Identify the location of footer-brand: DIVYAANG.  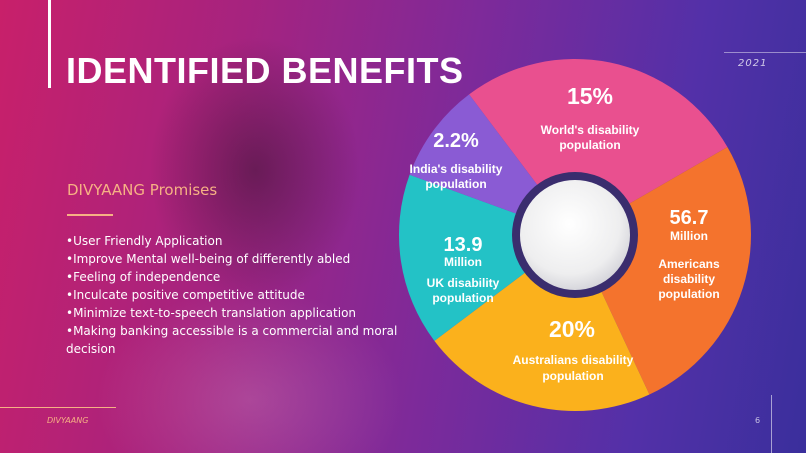
(68, 420).